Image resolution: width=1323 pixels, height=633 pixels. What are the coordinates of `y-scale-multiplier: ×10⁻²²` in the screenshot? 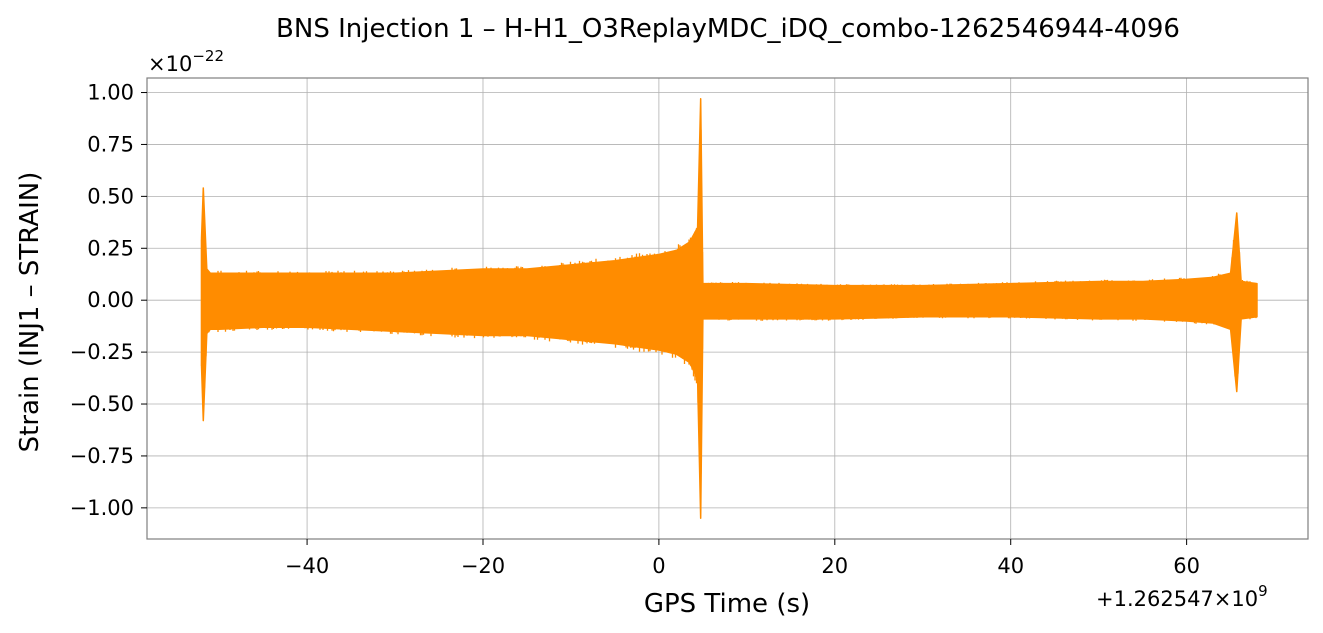 It's located at (186, 61).